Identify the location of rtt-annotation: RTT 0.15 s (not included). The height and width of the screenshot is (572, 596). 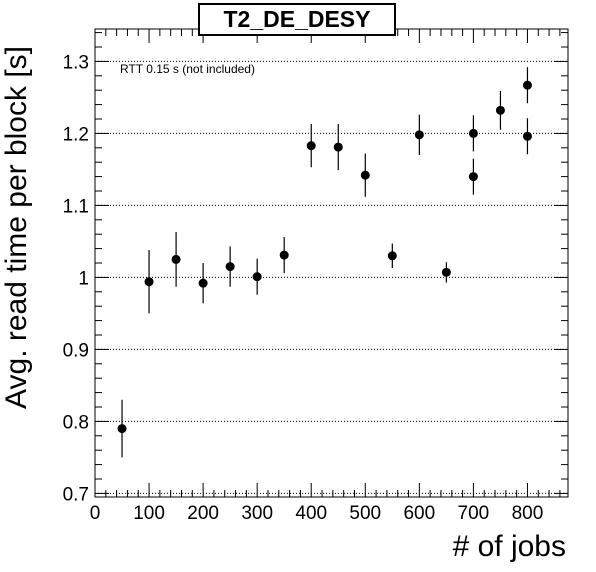
(187, 69).